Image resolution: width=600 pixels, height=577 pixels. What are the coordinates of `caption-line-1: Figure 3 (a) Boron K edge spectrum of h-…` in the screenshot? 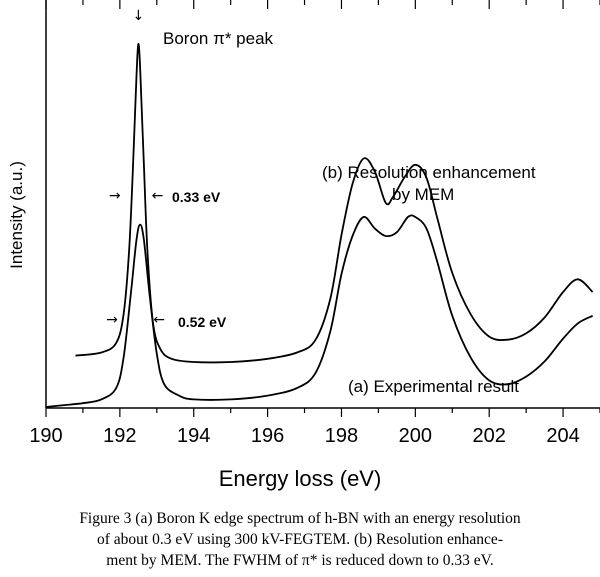 It's located at (300, 518).